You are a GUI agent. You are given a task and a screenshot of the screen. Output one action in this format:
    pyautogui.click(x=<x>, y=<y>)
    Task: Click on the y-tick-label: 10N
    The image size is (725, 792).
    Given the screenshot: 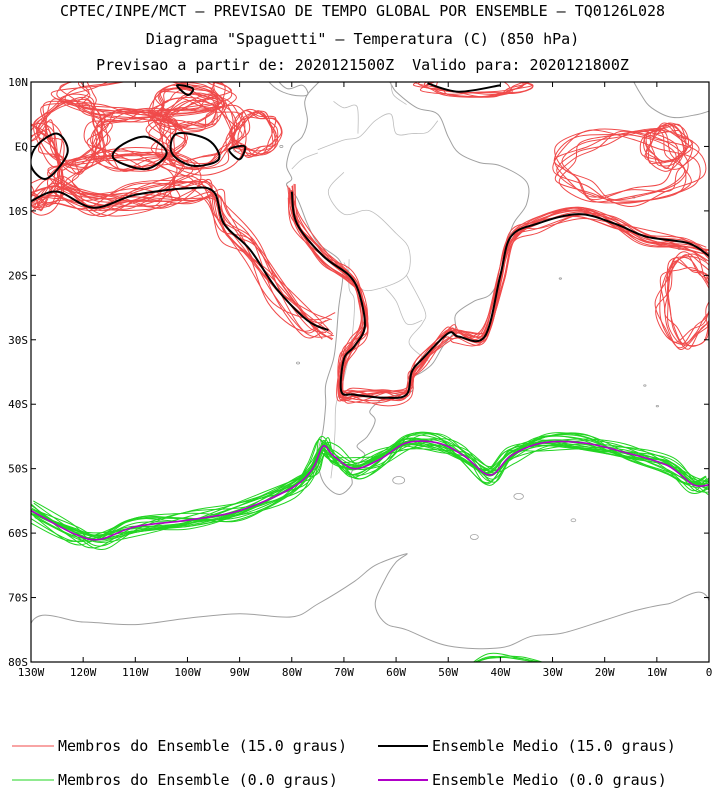 What is the action you would take?
    pyautogui.click(x=18, y=82)
    